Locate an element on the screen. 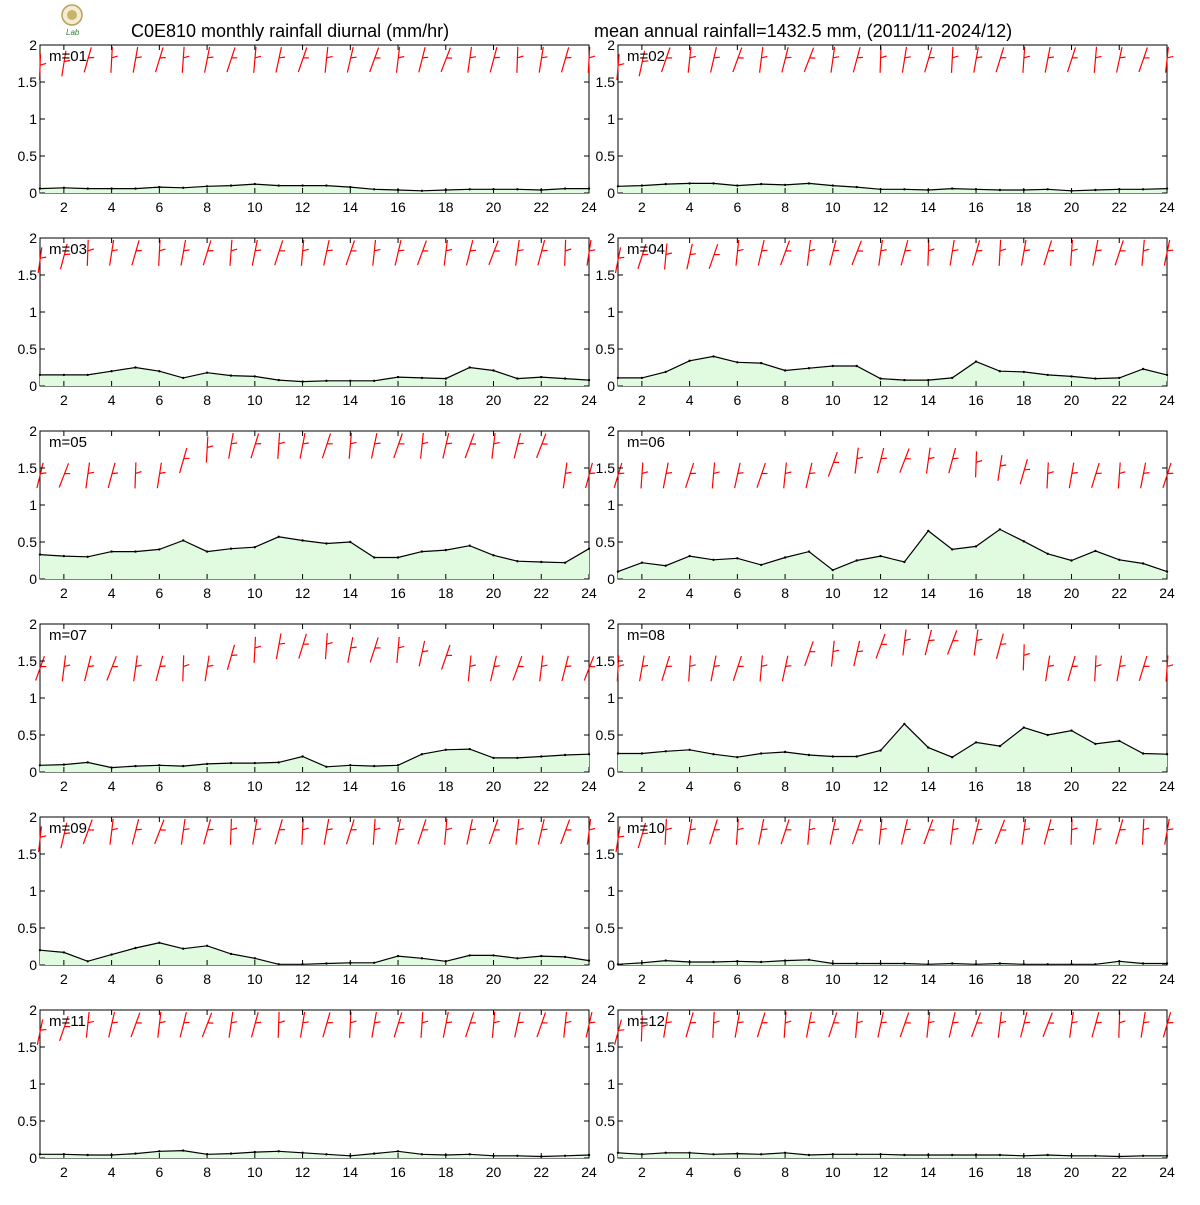 Image resolution: width=1200 pixels, height=1205 pixels. x-tick-label: 6 is located at coordinates (737, 1172).